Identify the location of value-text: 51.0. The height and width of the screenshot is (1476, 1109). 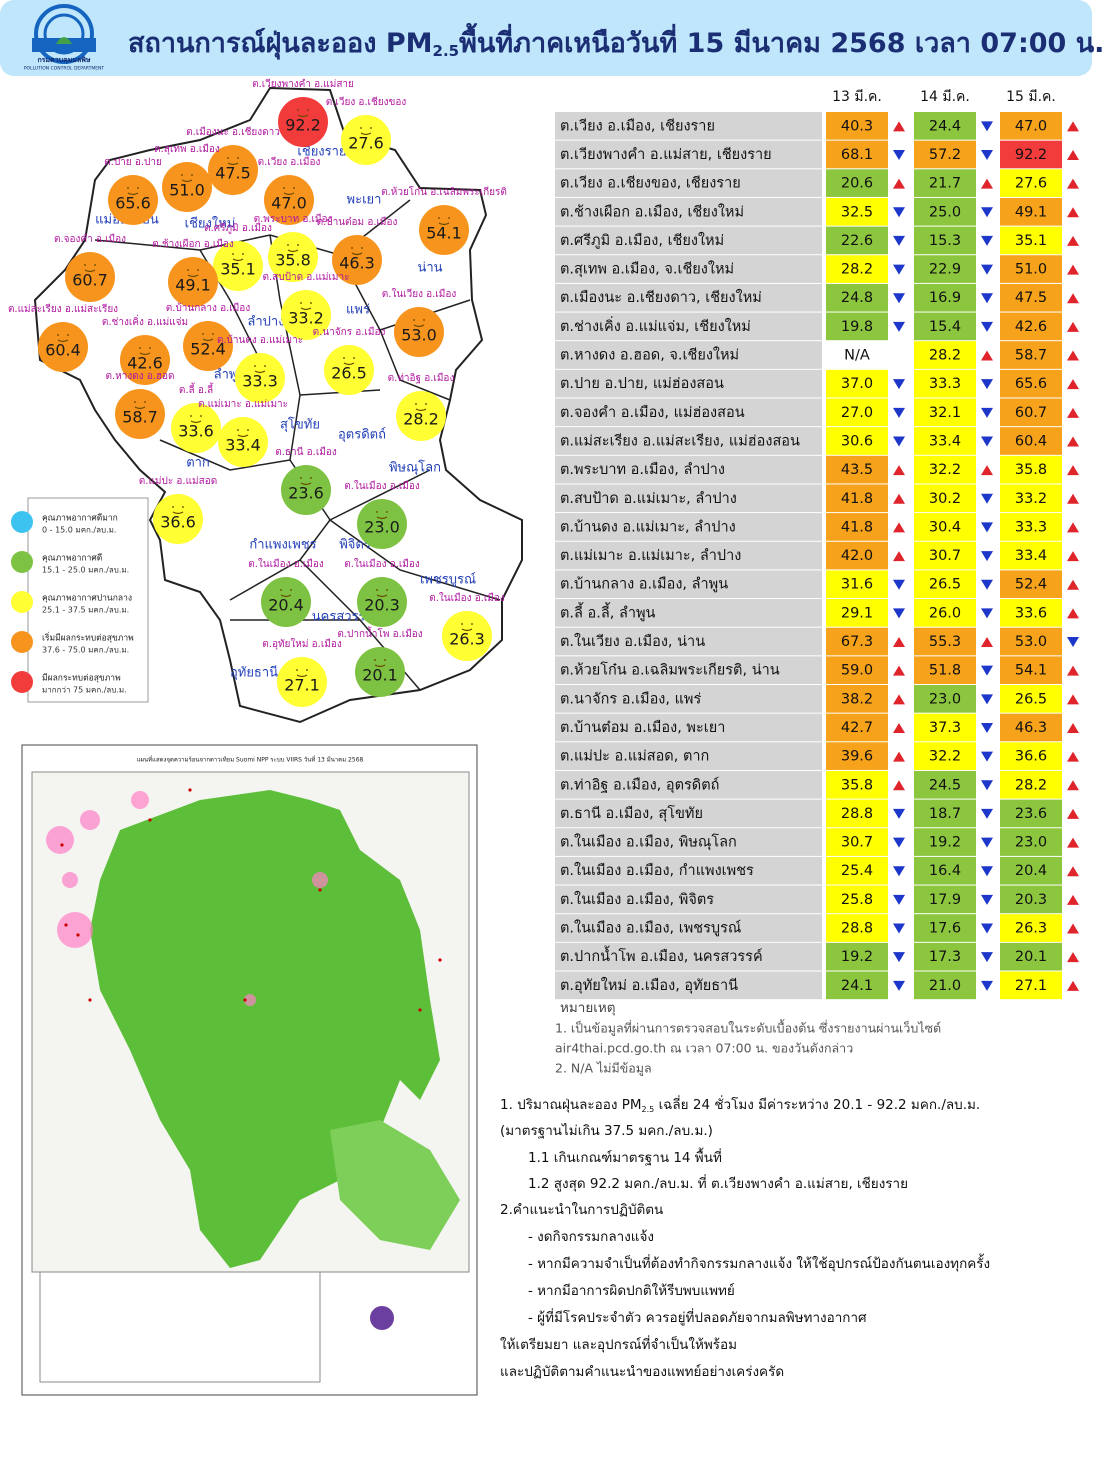
(1031, 270).